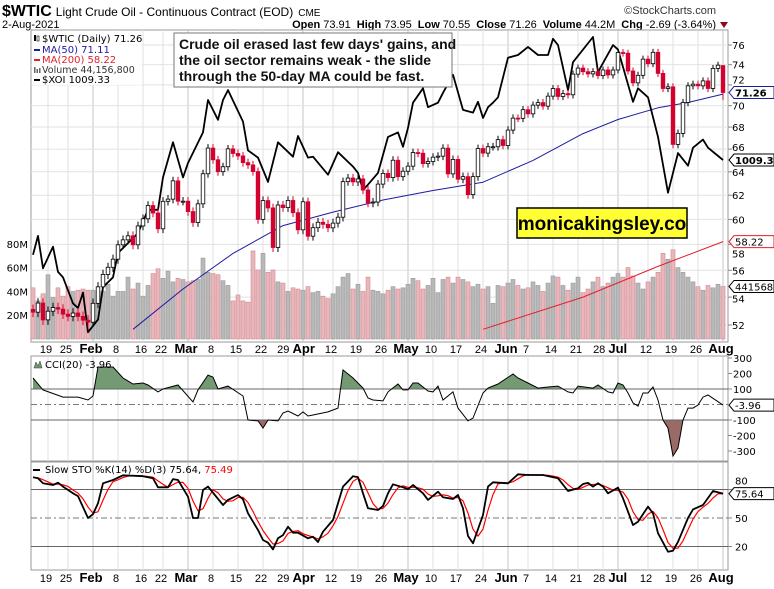  I want to click on x-axis-label: 22, so click(261, 579).